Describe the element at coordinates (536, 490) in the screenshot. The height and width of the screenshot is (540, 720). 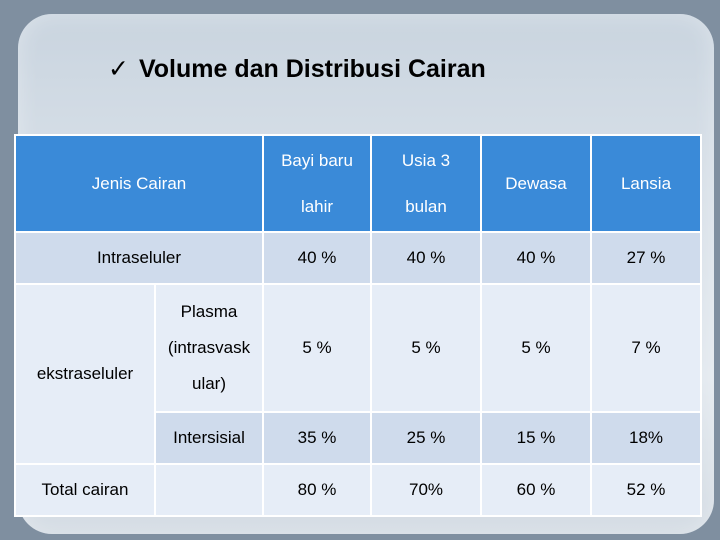
I see `cell-total-dewasa: 60 %` at that location.